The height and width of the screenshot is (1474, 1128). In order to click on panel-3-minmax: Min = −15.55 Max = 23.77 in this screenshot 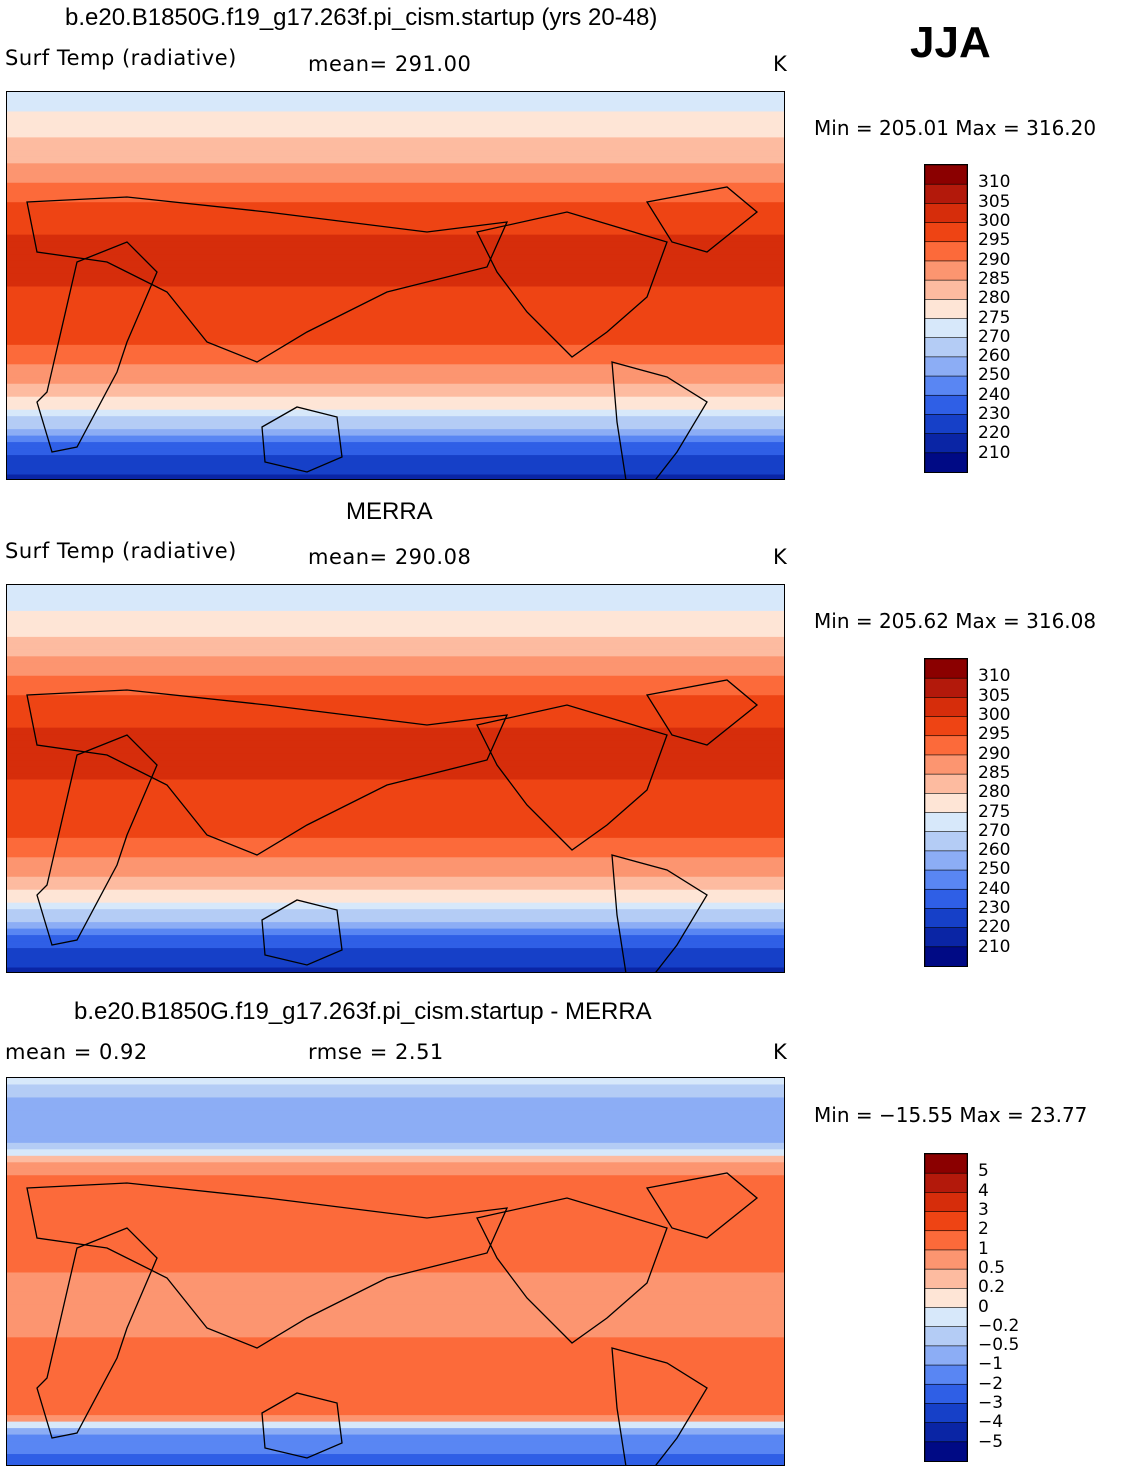, I will do `click(951, 1115)`.